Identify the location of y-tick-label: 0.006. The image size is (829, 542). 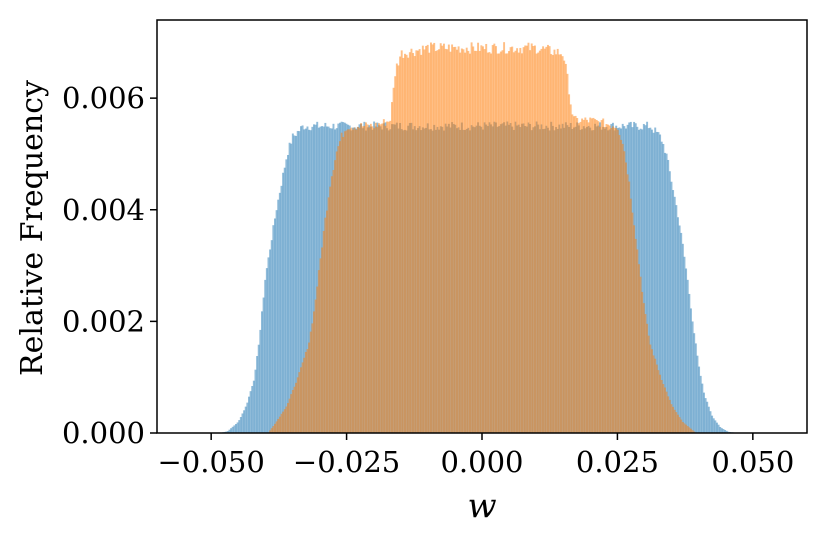
(103, 98).